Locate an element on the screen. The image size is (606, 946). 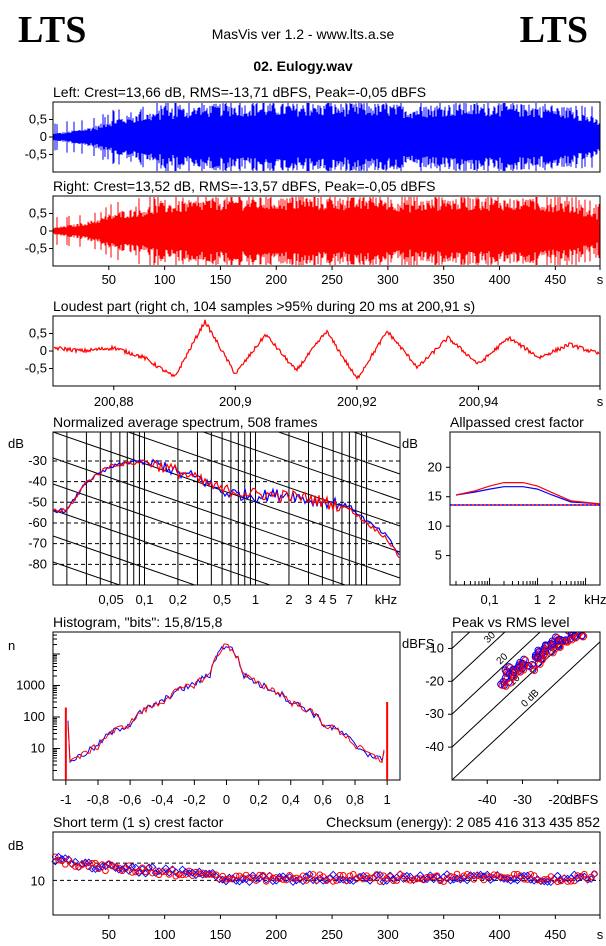
right-waveform-ytick-label: 0,5 is located at coordinates (38, 213).